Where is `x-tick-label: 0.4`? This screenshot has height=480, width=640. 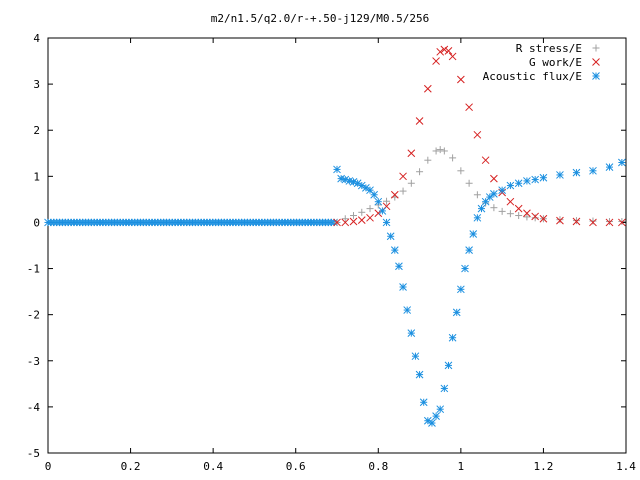 x-tick-label: 0.4 is located at coordinates (213, 466).